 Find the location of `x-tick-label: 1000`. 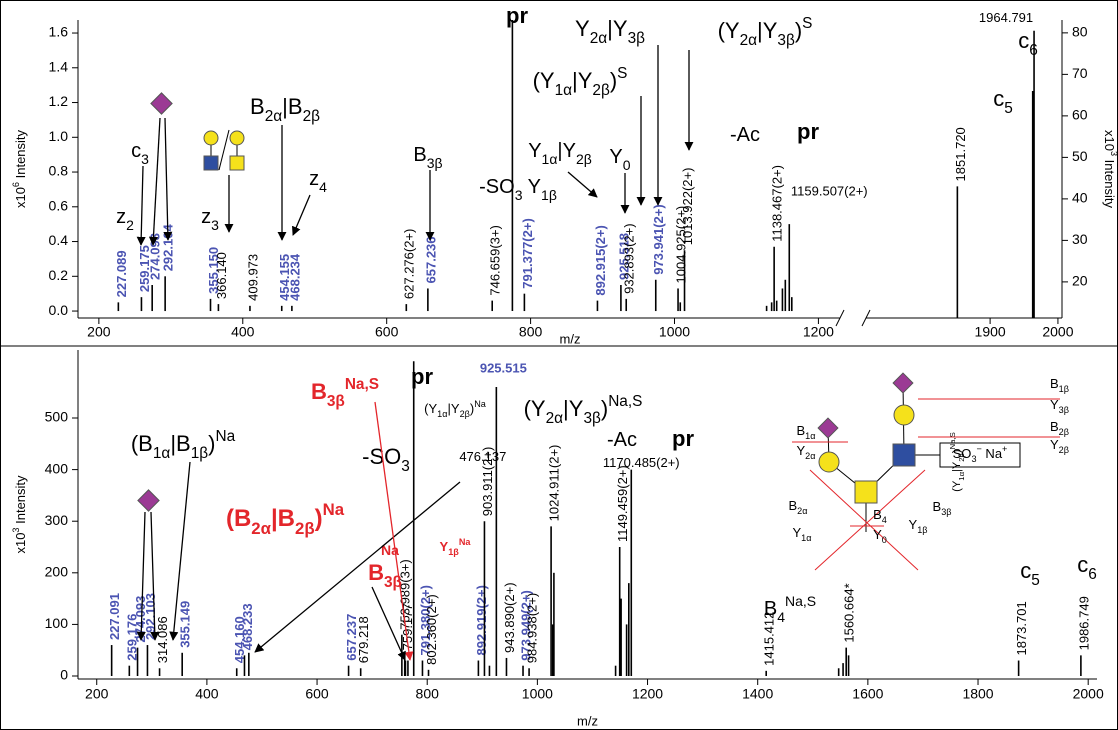

x-tick-label: 1000 is located at coordinates (537, 694).